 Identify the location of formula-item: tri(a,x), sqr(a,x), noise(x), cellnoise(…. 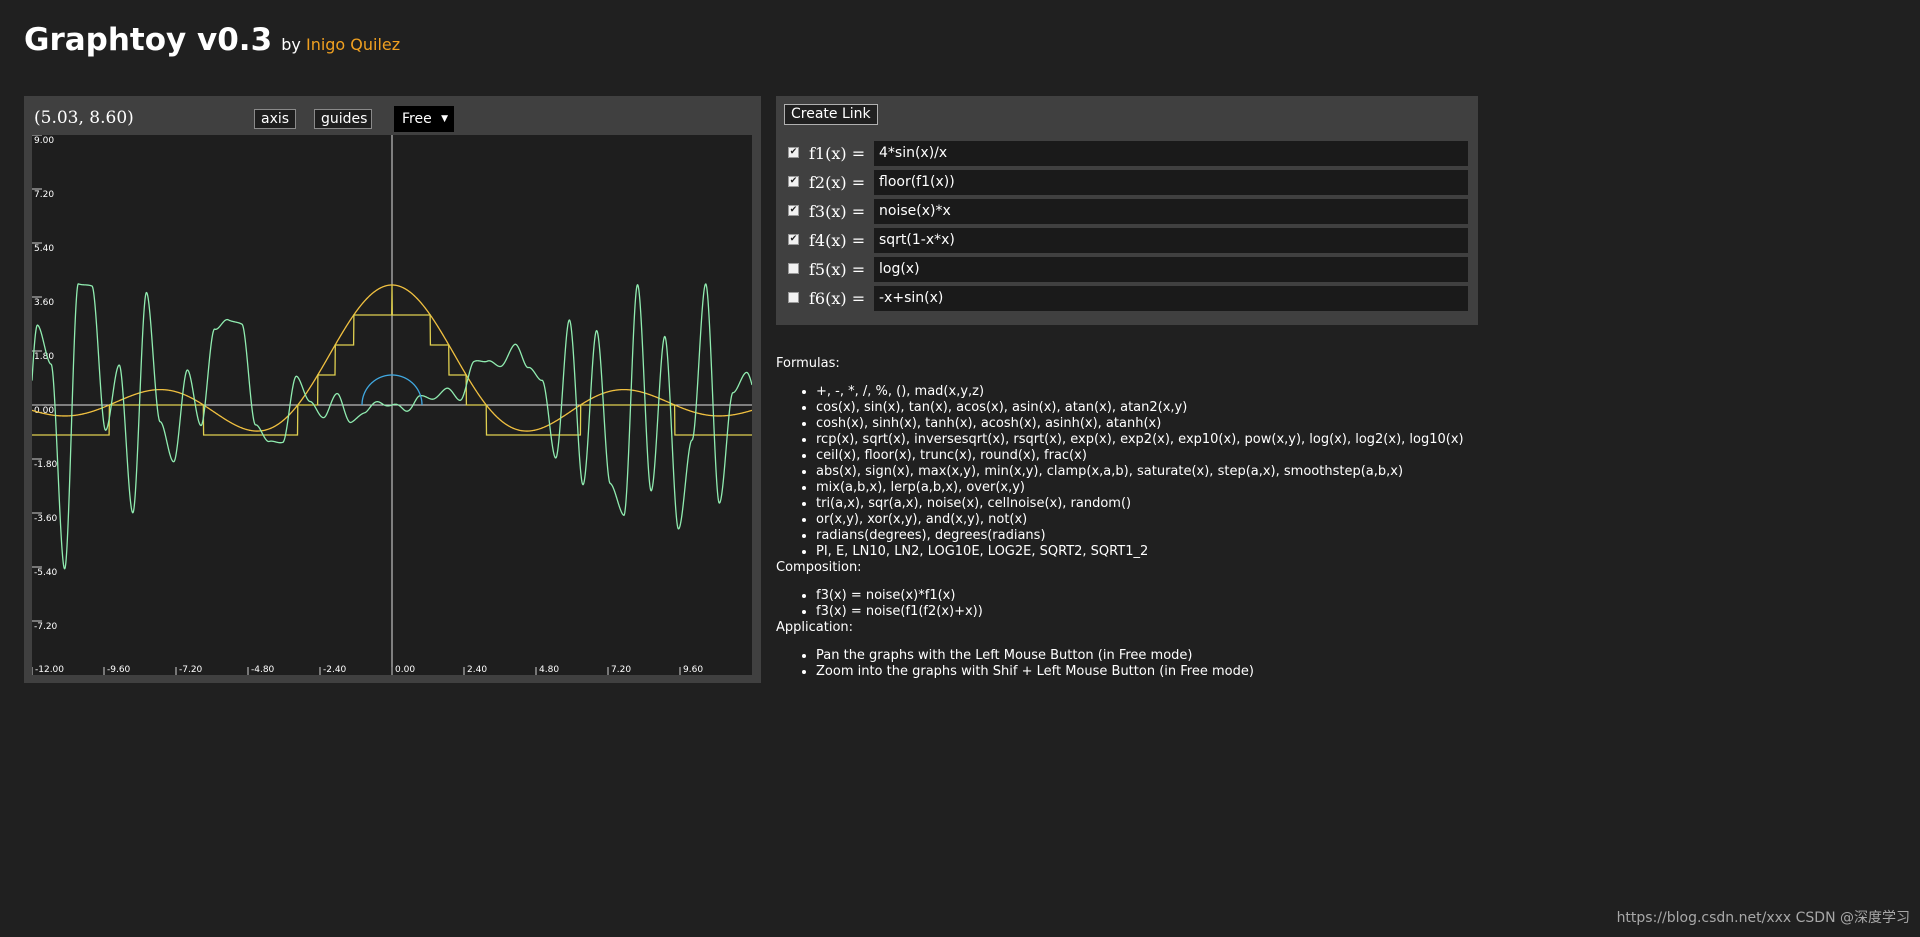
(1166, 504).